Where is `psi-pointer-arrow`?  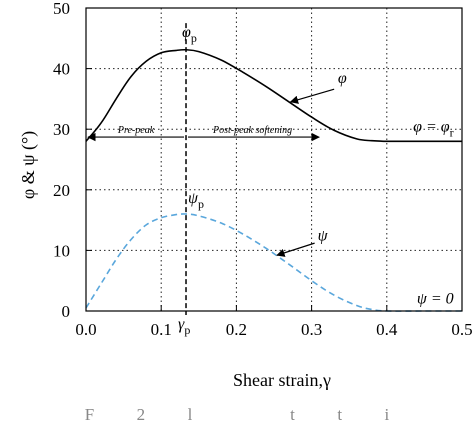
psi-pointer-arrow is located at coordinates (295, 249).